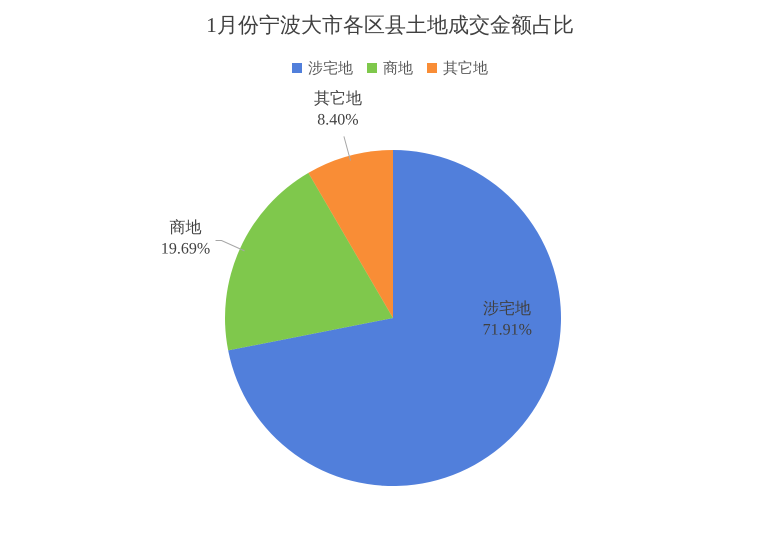 The height and width of the screenshot is (560, 780). Describe the element at coordinates (338, 119) in the screenshot. I see `data-label: 8.40%` at that location.